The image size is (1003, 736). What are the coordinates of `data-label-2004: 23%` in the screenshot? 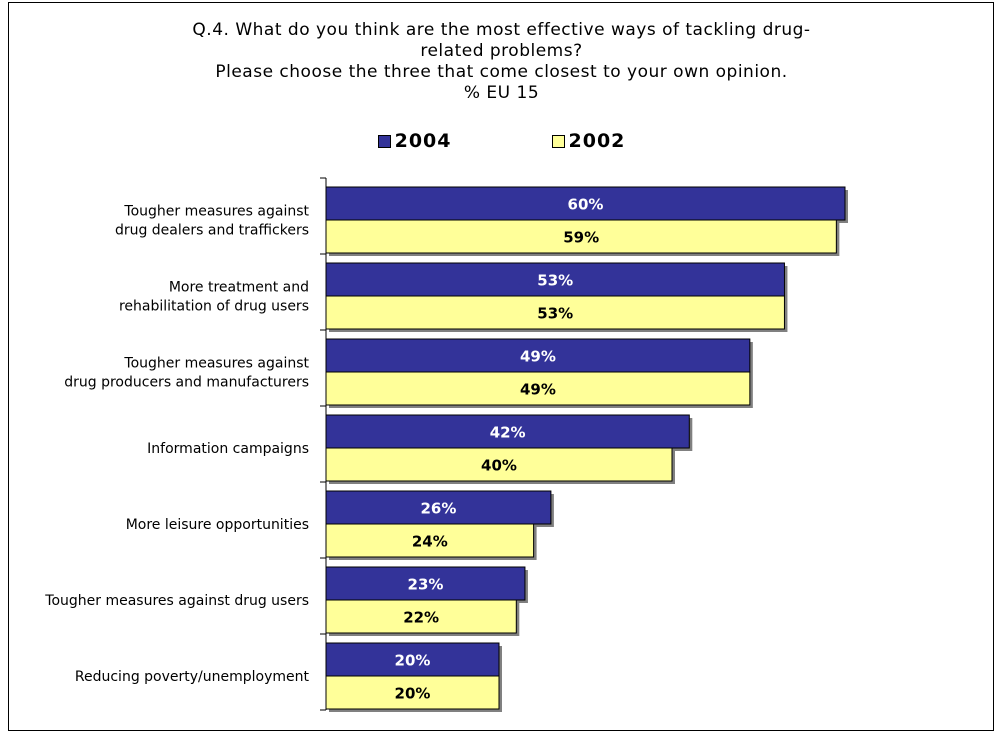 It's located at (426, 585).